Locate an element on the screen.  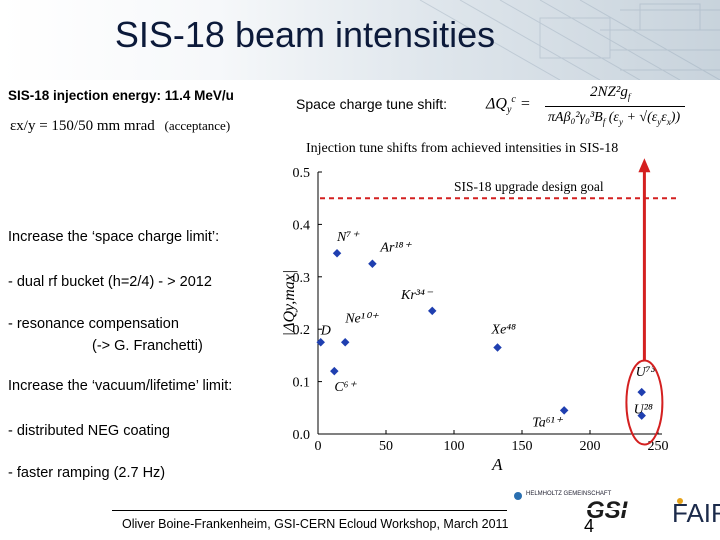
acceptance-formula-text: εx/y = 150/50 mm mrad is located at coordinates (82, 126).